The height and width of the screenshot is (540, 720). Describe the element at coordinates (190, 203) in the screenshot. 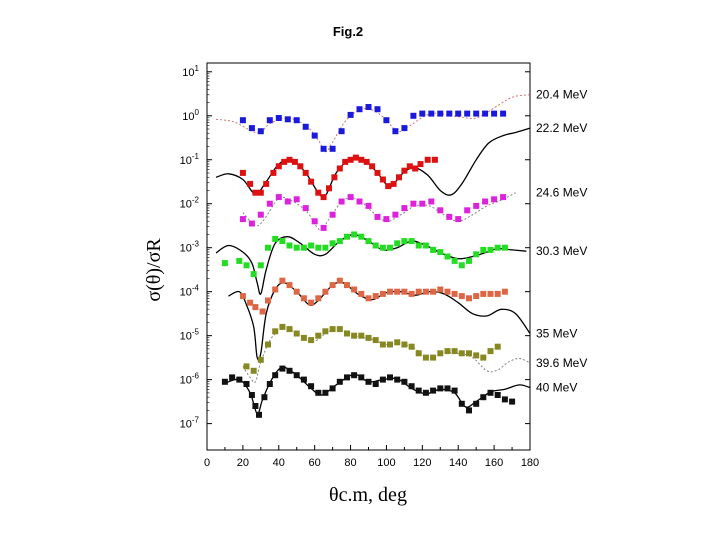

I see `y-tick-label: 10⁻²` at that location.